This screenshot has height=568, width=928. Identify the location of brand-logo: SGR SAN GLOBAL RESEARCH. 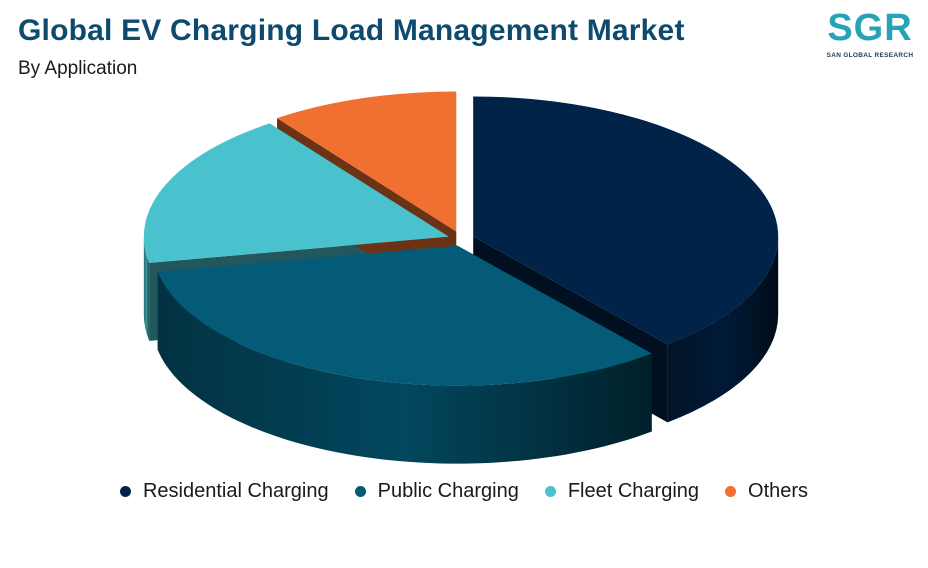
(870, 34).